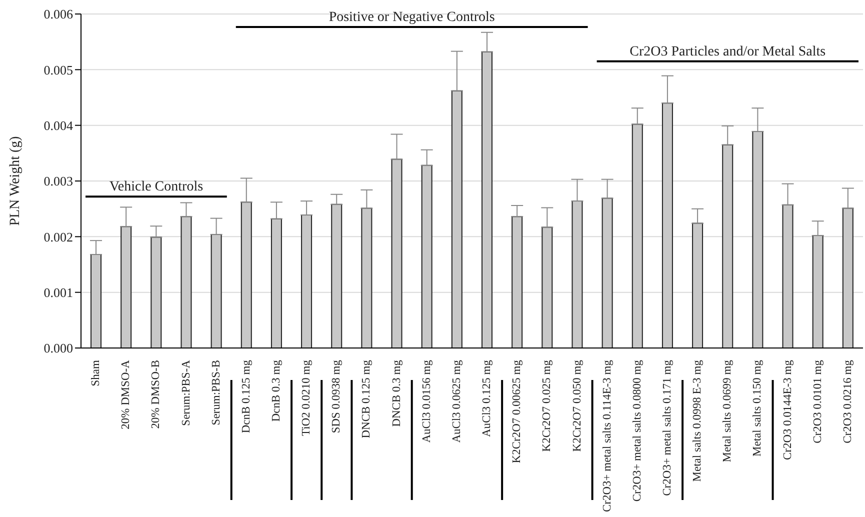 This screenshot has height=517, width=865. I want to click on x-tick-label: Serum:PBS-A, so click(186, 392).